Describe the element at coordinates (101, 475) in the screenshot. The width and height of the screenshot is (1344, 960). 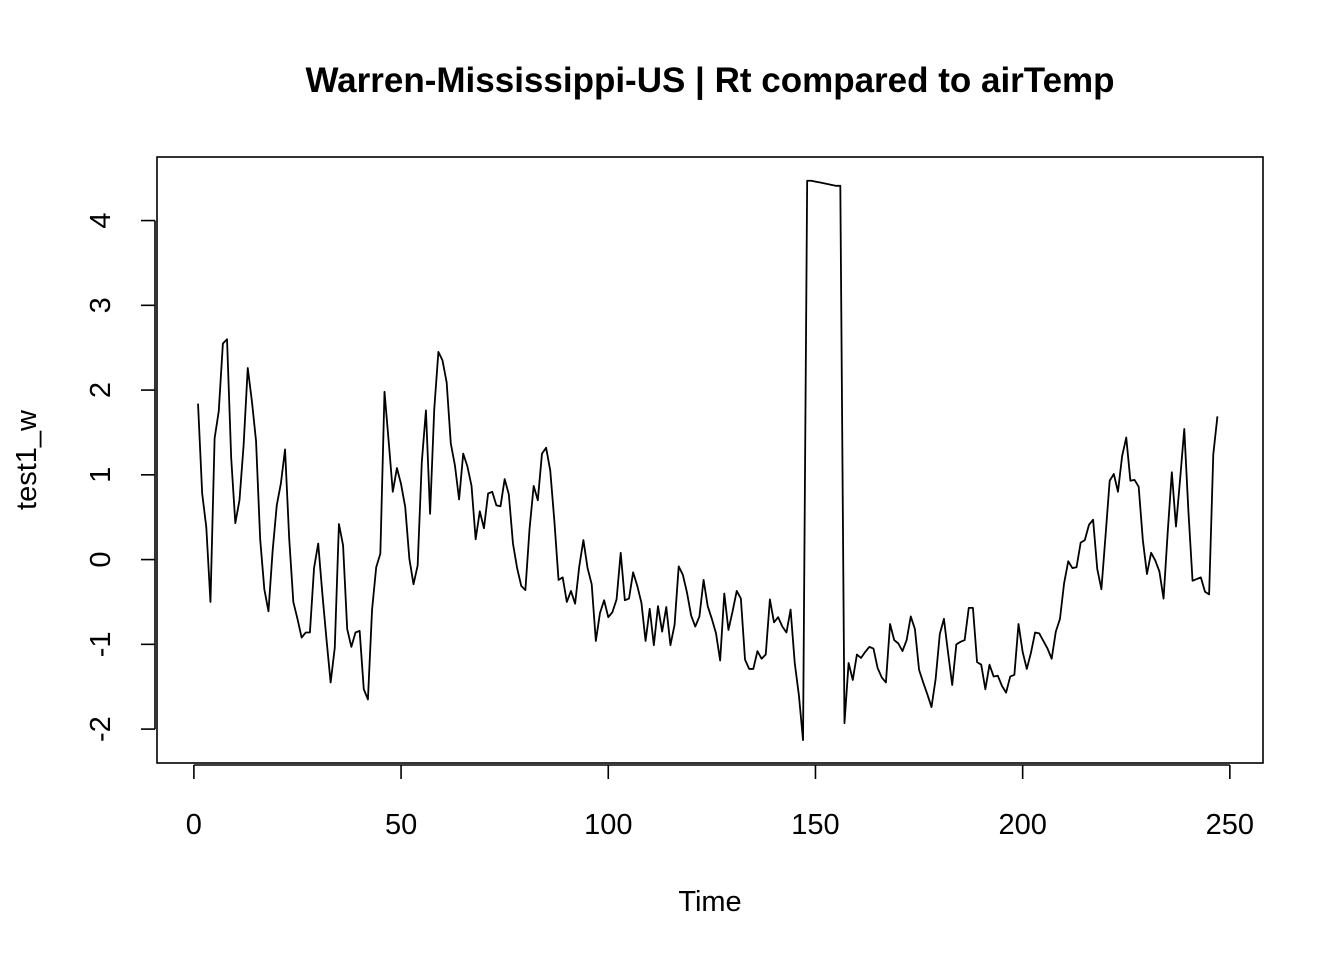
I see `y-tick-label: 1` at that location.